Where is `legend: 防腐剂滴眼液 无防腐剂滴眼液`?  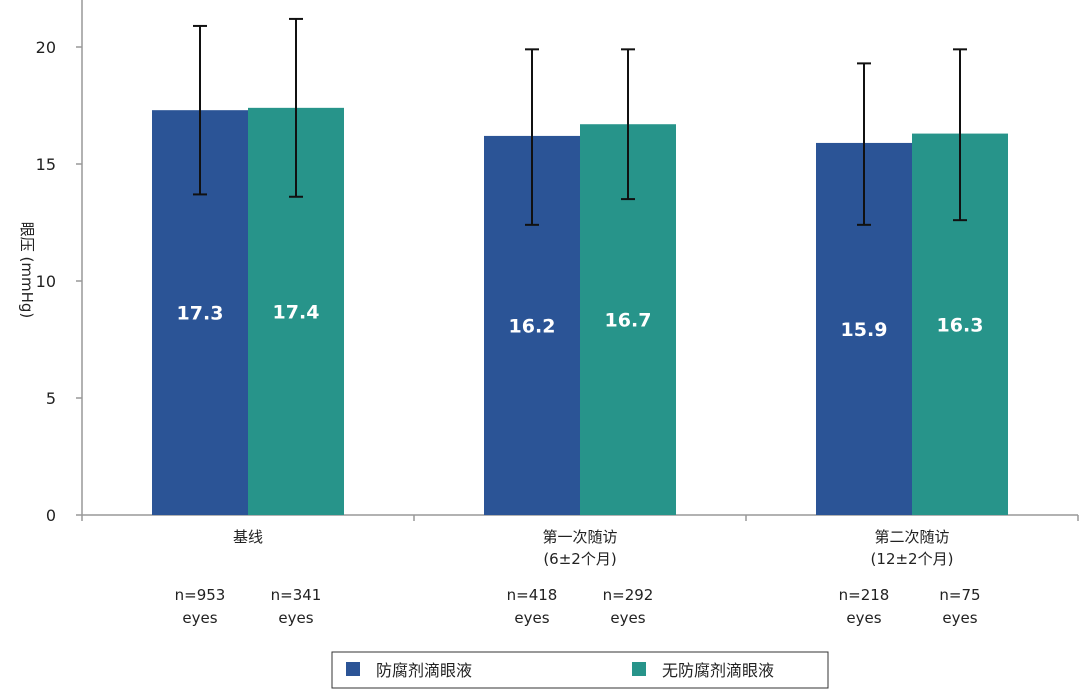 legend: 防腐剂滴眼液 无防腐剂滴眼液 is located at coordinates (580, 670).